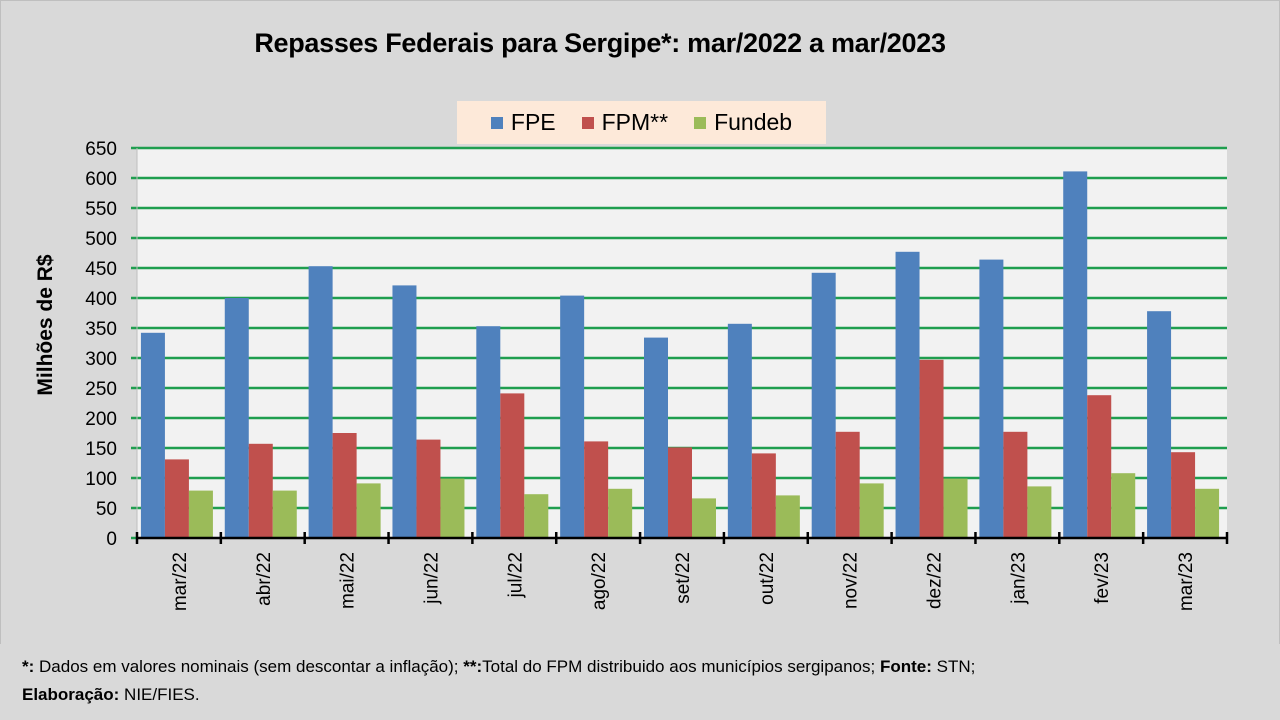  I want to click on x-tick-label: out/22, so click(767, 578).